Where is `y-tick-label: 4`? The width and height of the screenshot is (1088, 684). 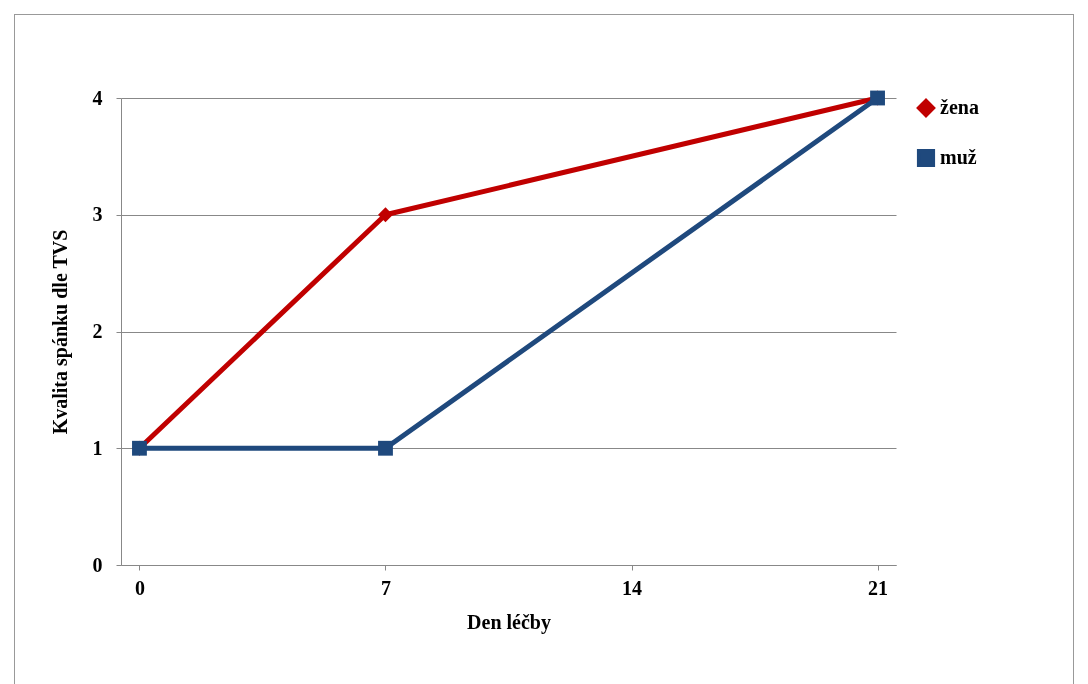 y-tick-label: 4 is located at coordinates (97, 97).